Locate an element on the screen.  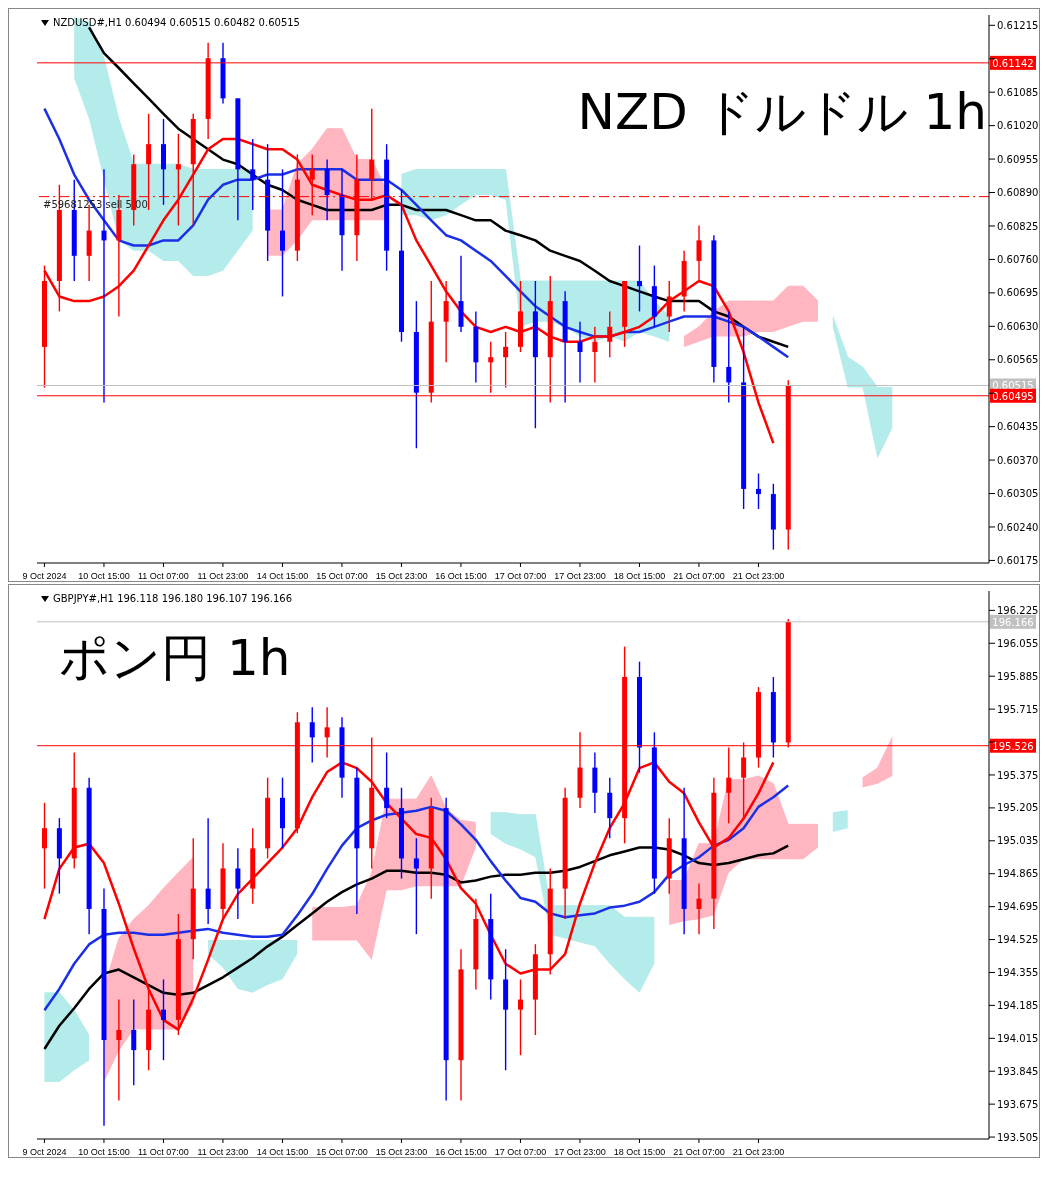
y-tick-label: 195.715 is located at coordinates (1018, 709).